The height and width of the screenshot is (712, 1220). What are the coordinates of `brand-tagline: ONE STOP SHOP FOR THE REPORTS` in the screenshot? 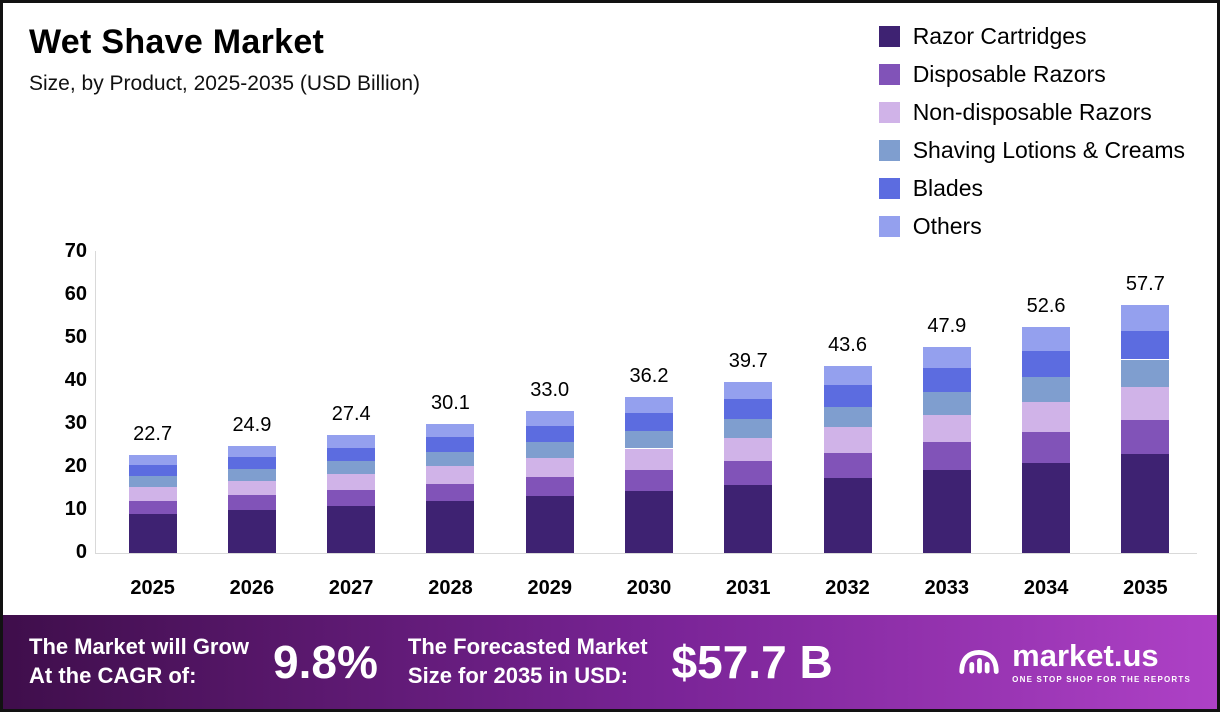 It's located at (1101, 679).